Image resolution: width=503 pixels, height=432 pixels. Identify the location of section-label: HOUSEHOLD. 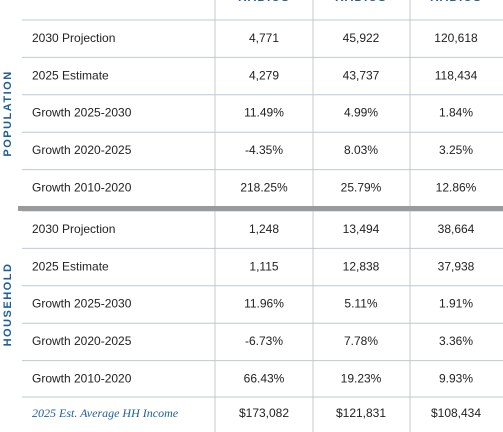
(8, 305).